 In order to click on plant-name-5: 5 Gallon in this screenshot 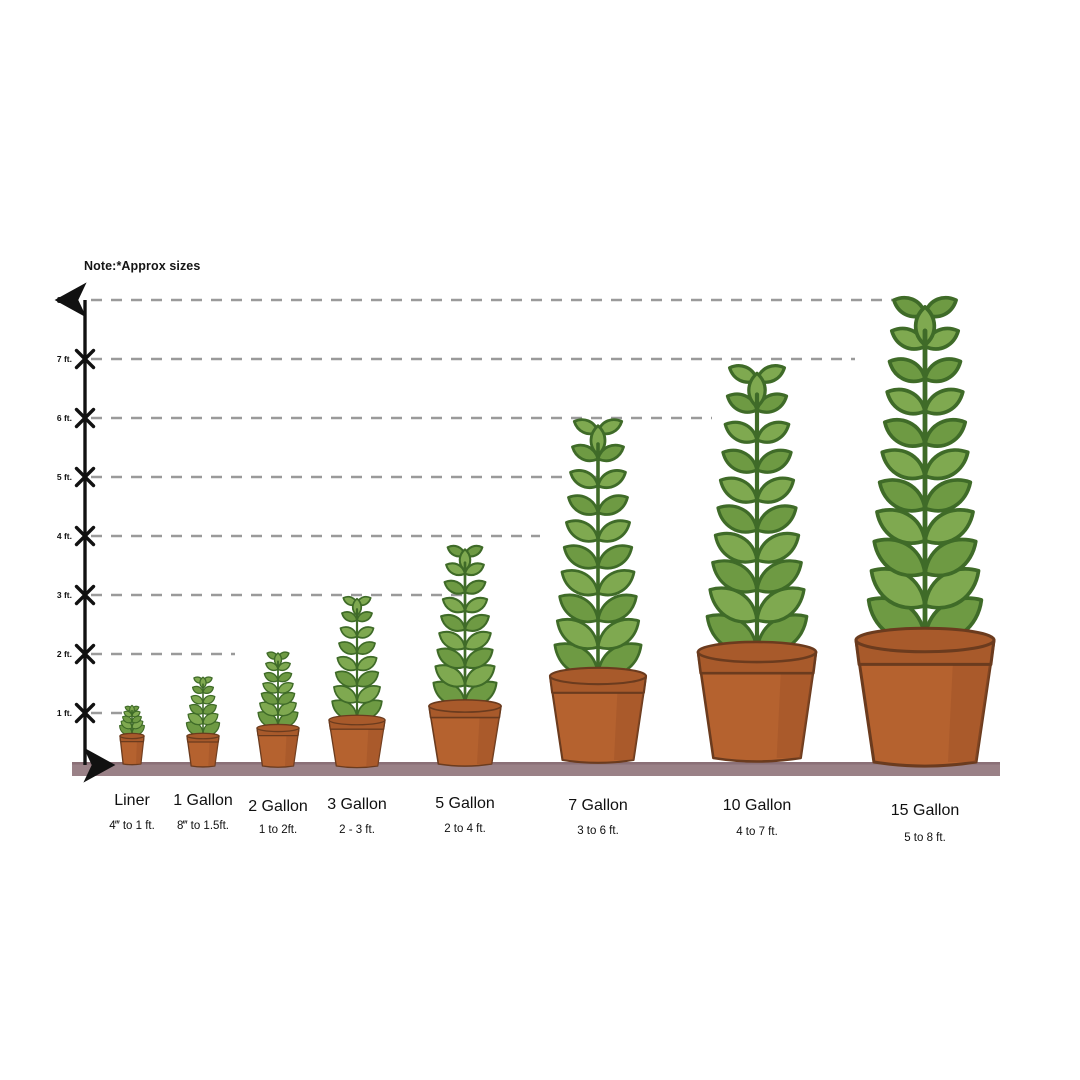, I will do `click(465, 803)`.